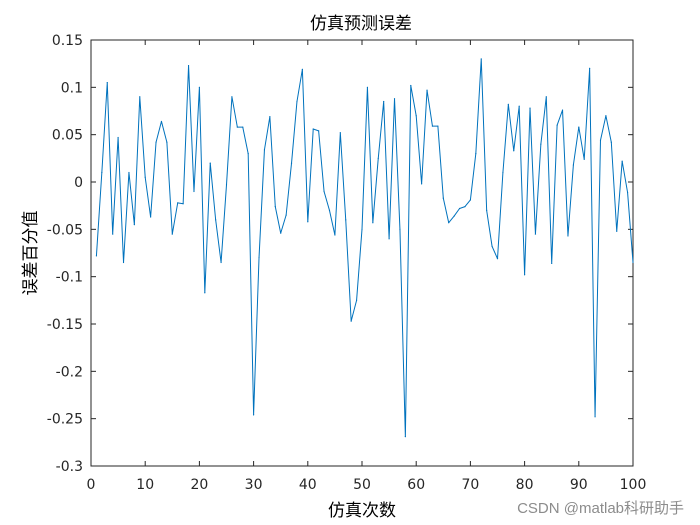 This screenshot has width=700, height=525. Describe the element at coordinates (416, 485) in the screenshot. I see `x-tick-label: 60` at that location.